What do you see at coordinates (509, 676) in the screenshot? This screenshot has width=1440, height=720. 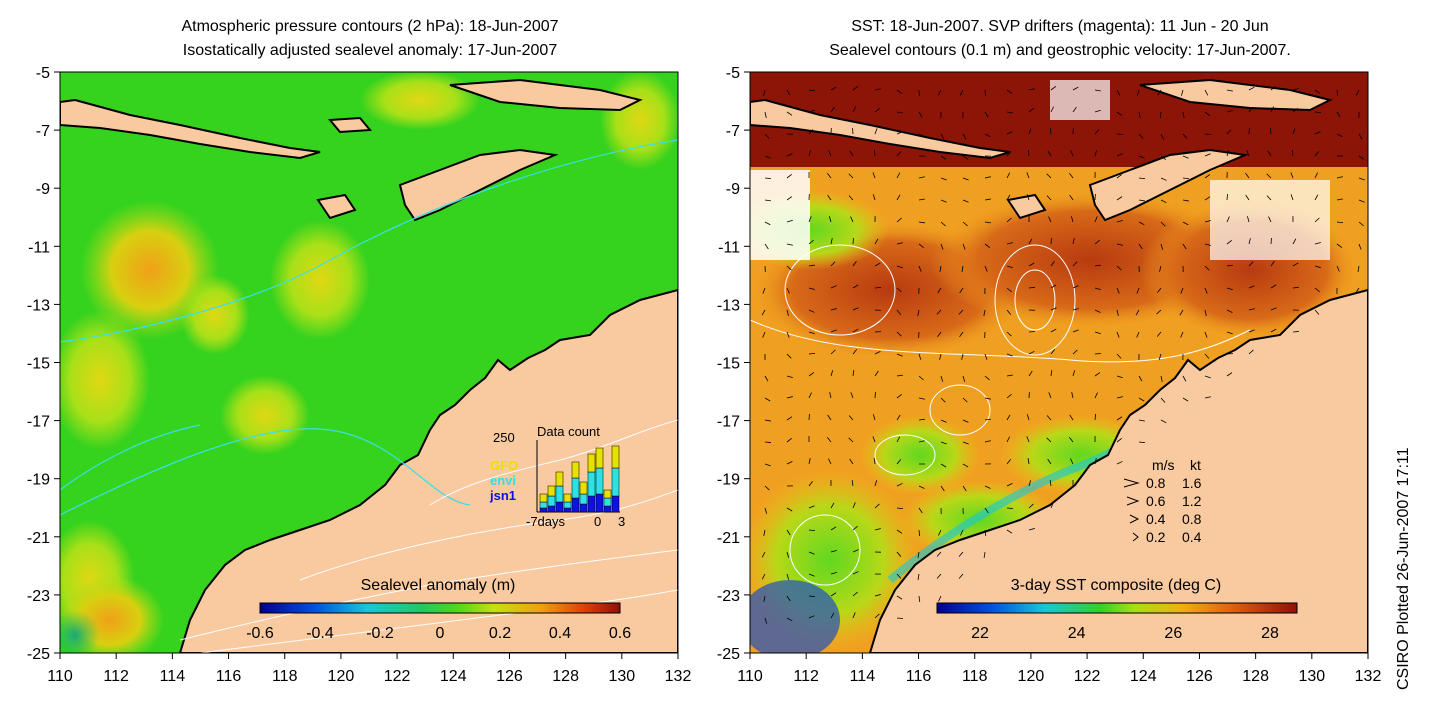 I see `left-x-tick-label: 126` at bounding box center [509, 676].